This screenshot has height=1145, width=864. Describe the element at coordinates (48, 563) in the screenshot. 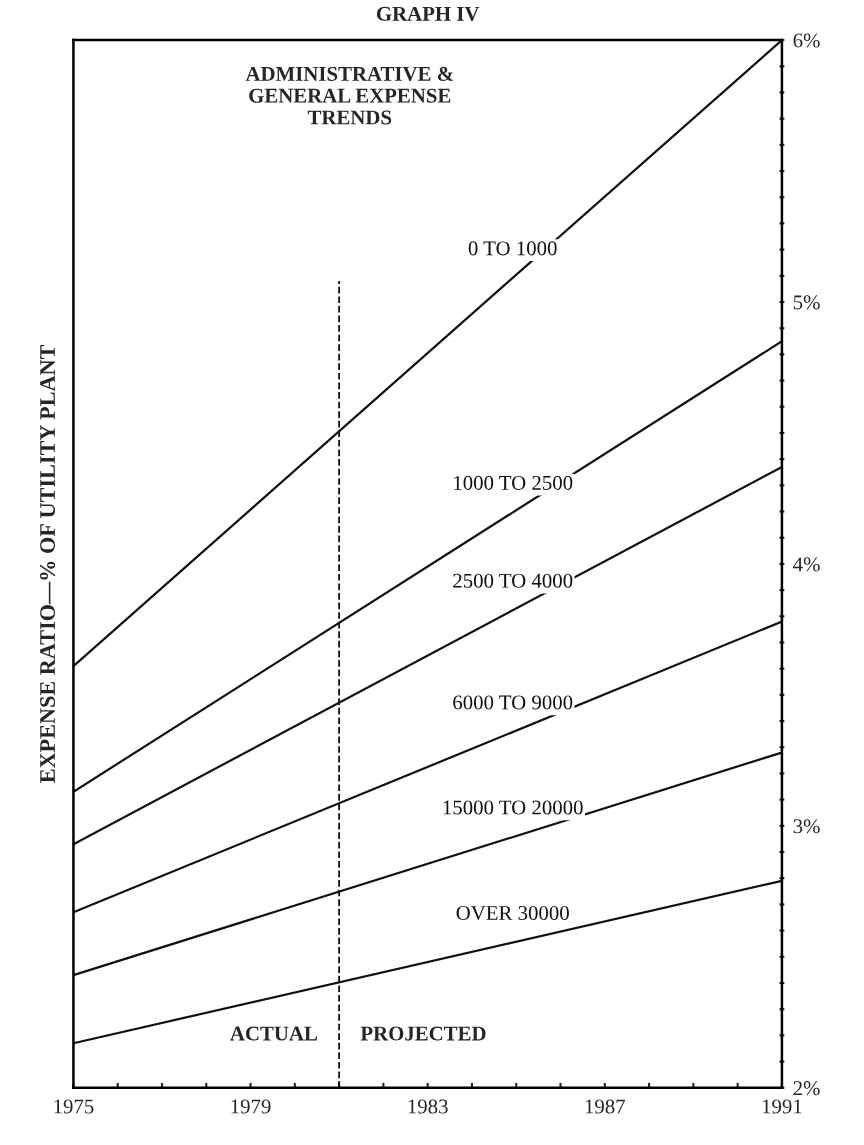

I see `y-axis-title: EXPENSE RATIO—% OF UTILITY PLANT` at that location.